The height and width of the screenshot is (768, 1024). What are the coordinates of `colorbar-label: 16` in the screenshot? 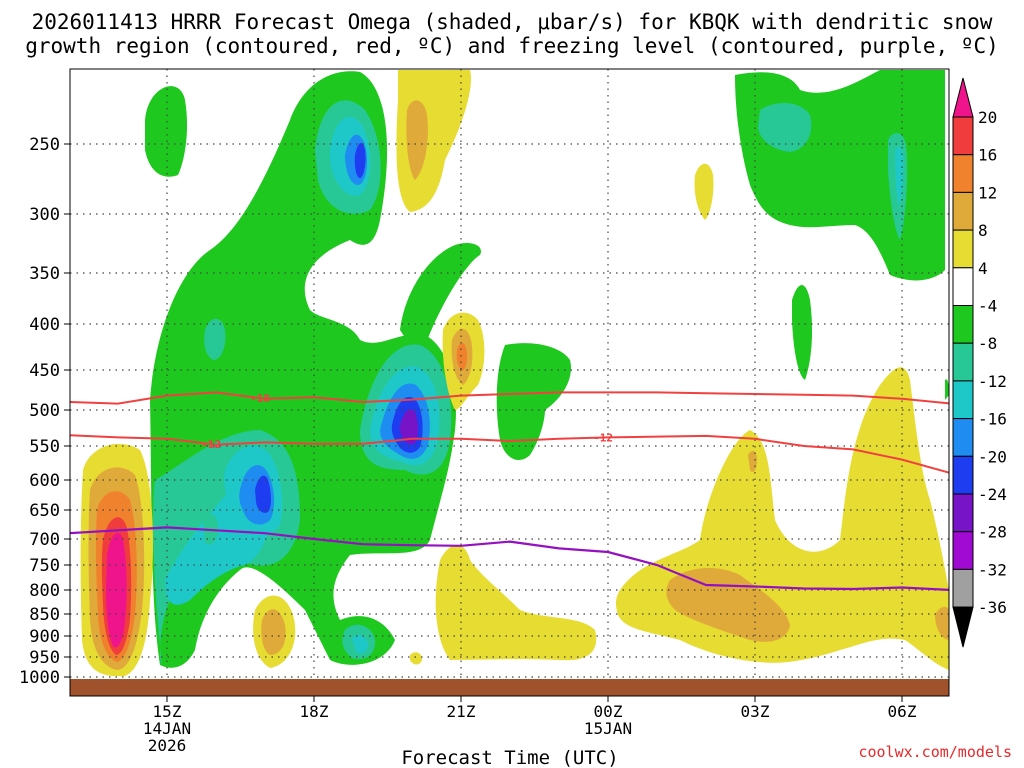 It's located at (987, 155).